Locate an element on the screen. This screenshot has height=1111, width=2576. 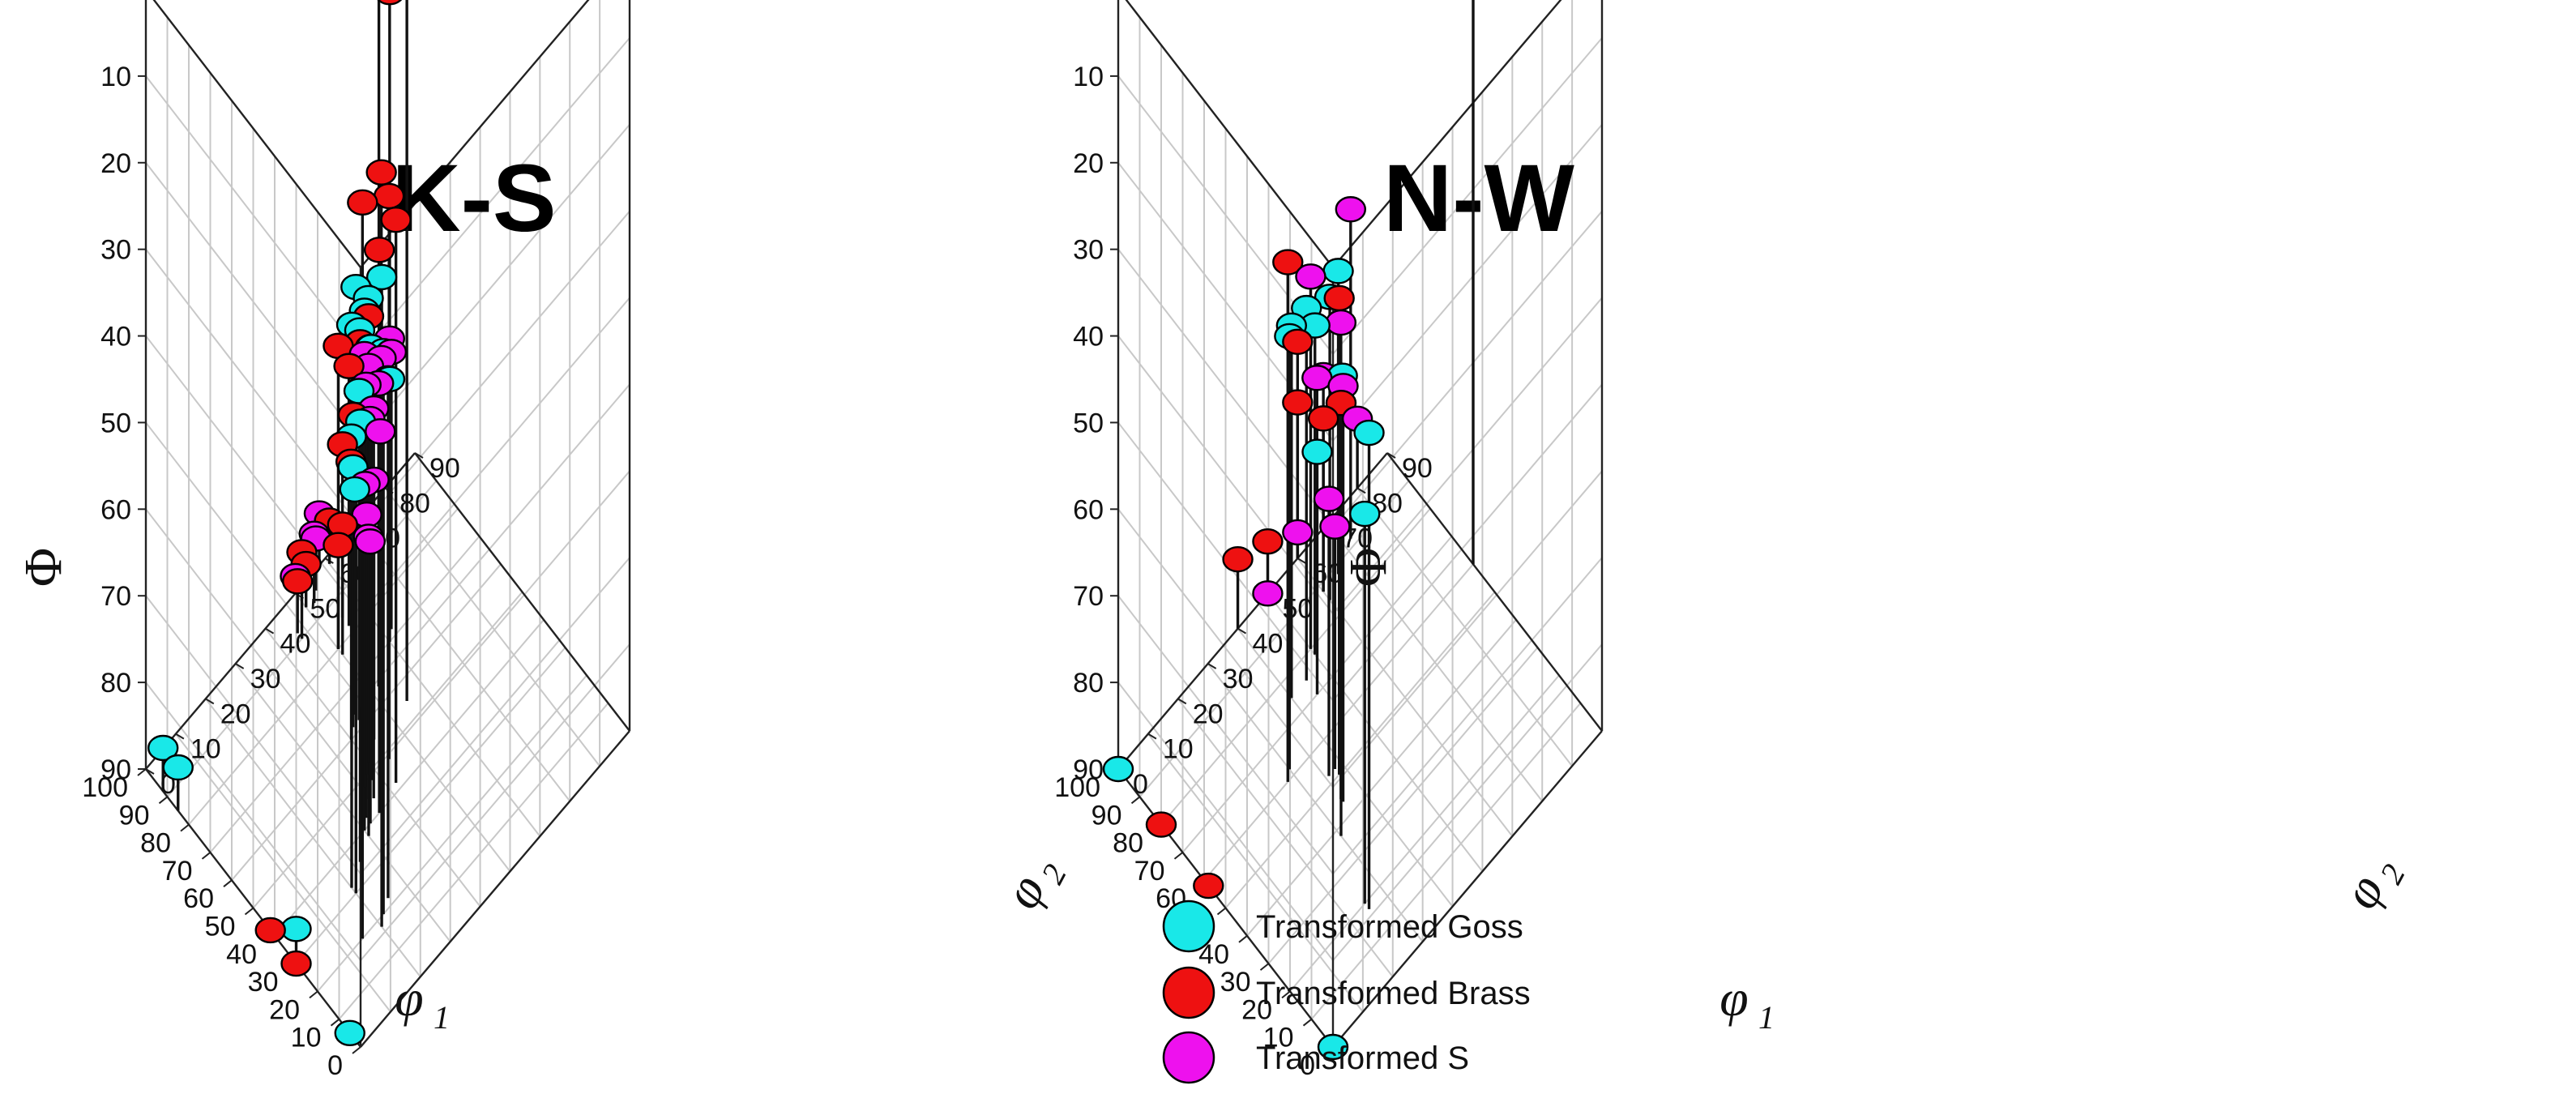
tick-label-phi1: 80 is located at coordinates (1128, 844).